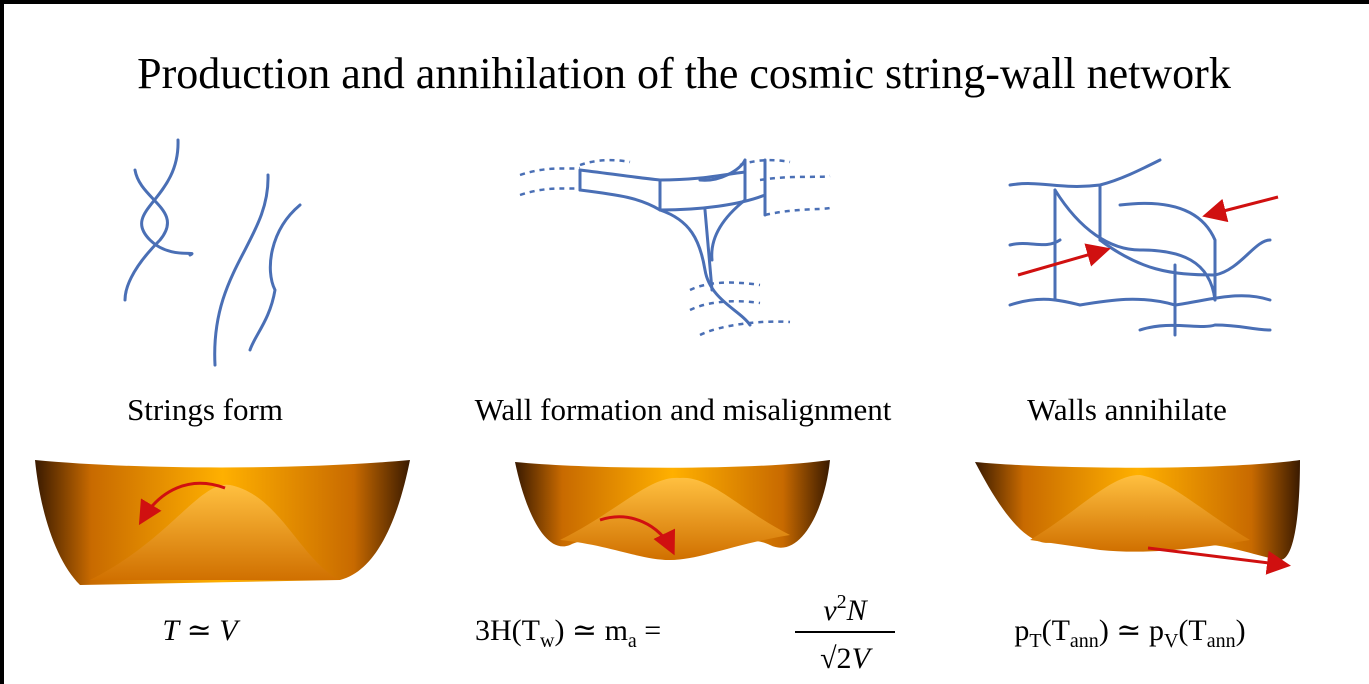  I want to click on wall-sketch, so click(675, 247).